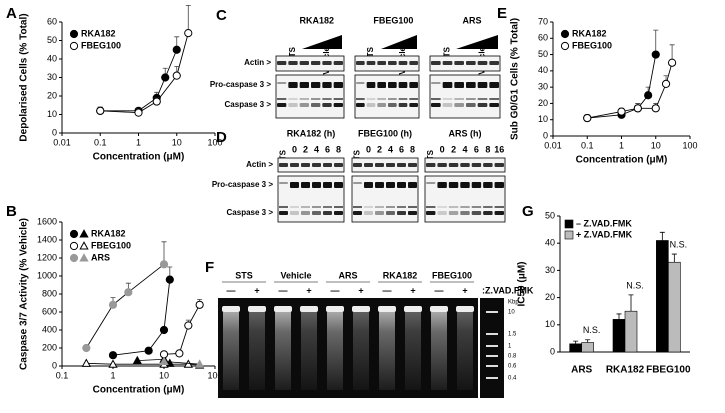  I want to click on group-title: ARS, so click(347, 275).